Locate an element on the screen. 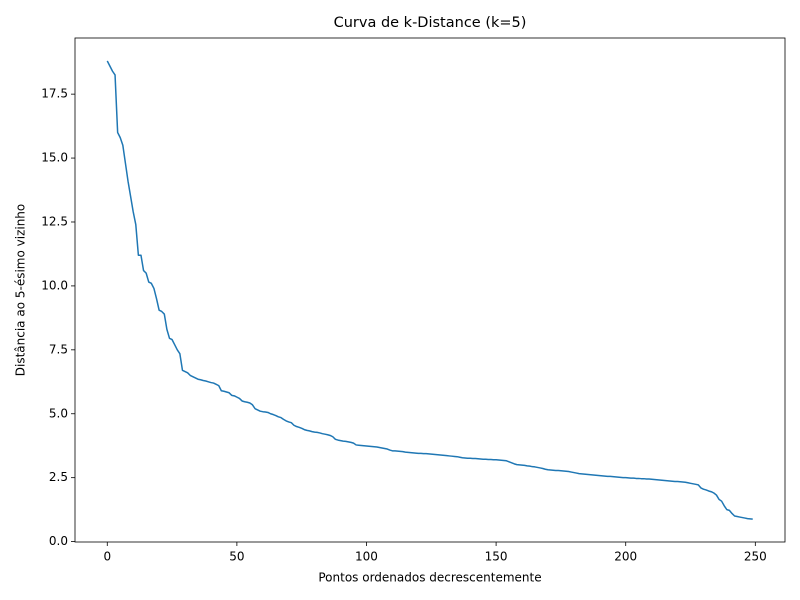 The height and width of the screenshot is (600, 800). x-tick-label: 150 is located at coordinates (496, 557).